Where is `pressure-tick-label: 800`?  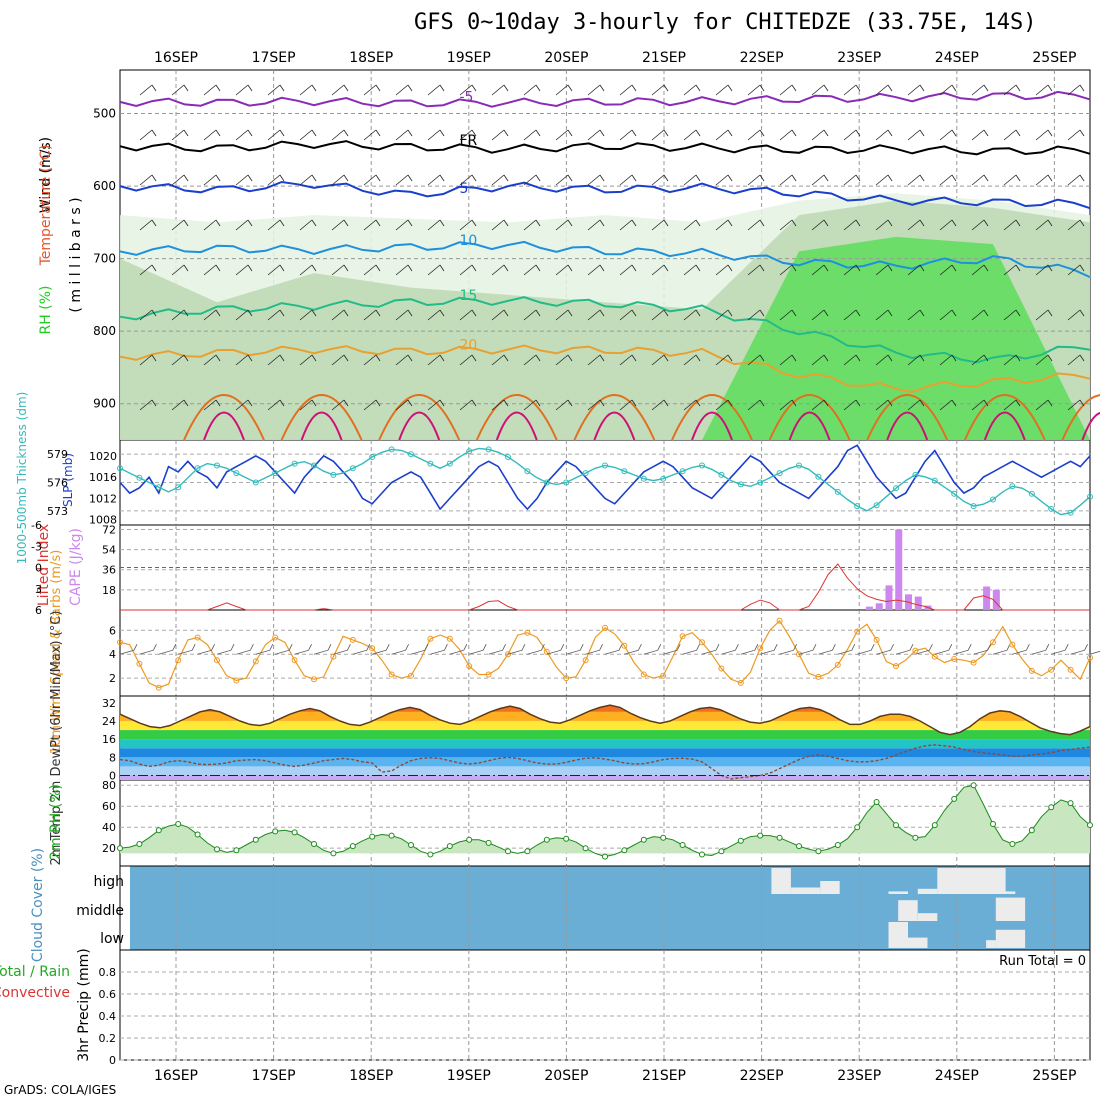 pressure-tick-label: 800 is located at coordinates (104, 331).